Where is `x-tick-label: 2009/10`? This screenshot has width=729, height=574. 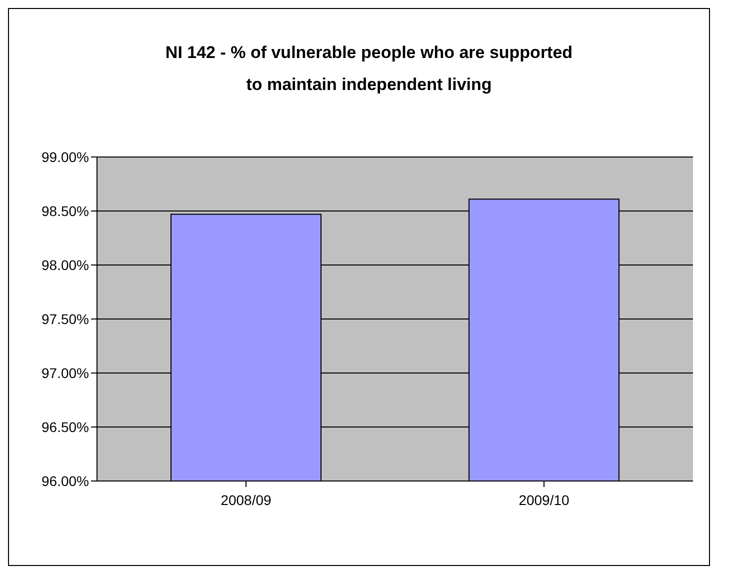
x-tick-label: 2009/10 is located at coordinates (544, 500).